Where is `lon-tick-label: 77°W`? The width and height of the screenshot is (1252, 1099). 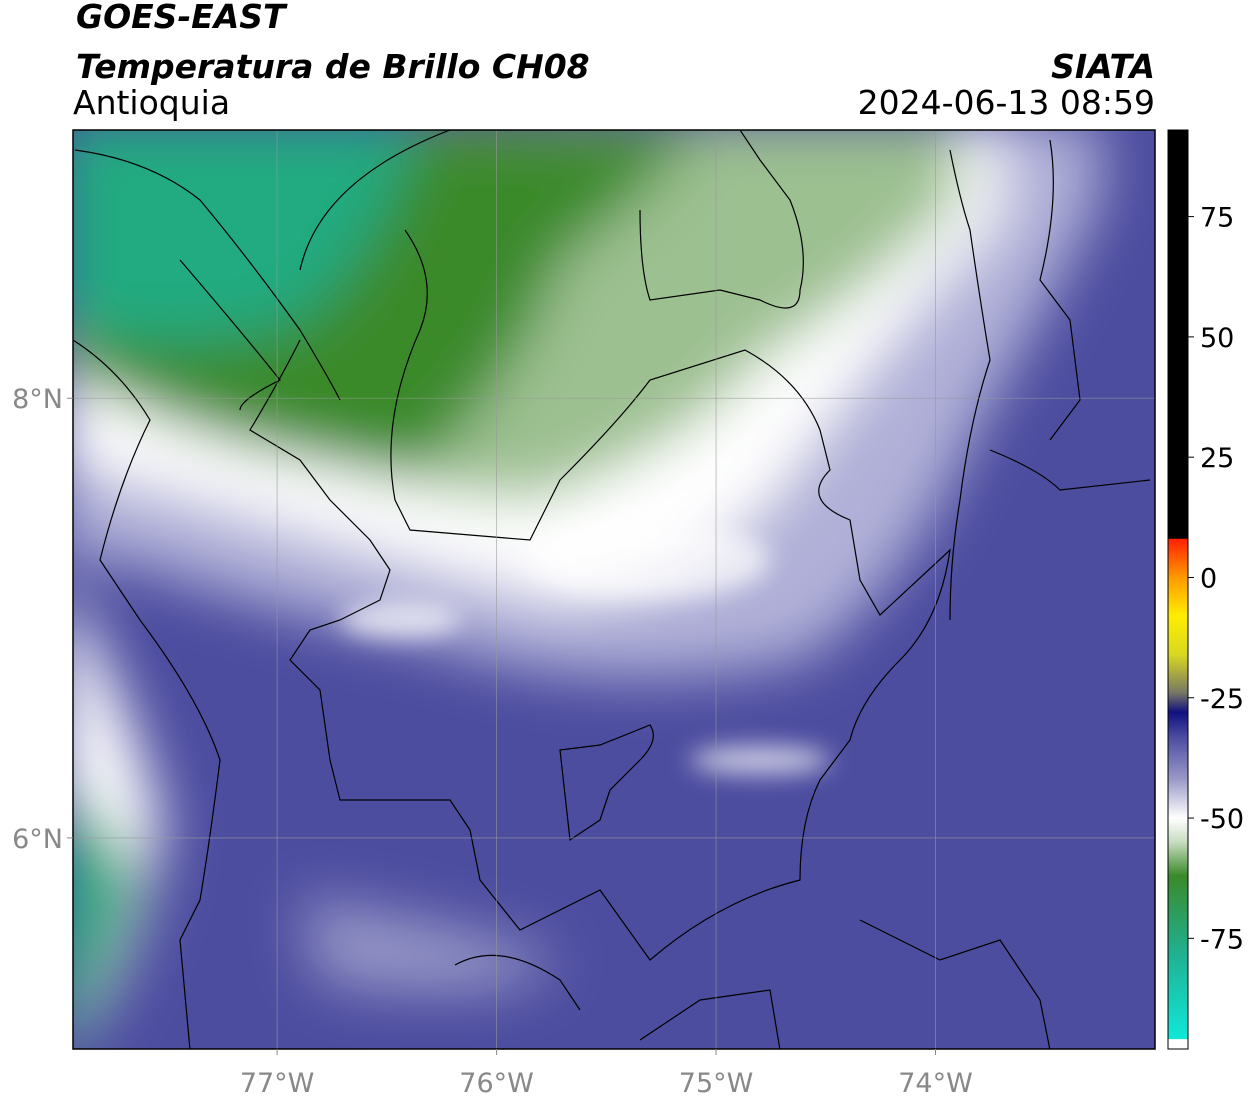 lon-tick-label: 77°W is located at coordinates (277, 1083).